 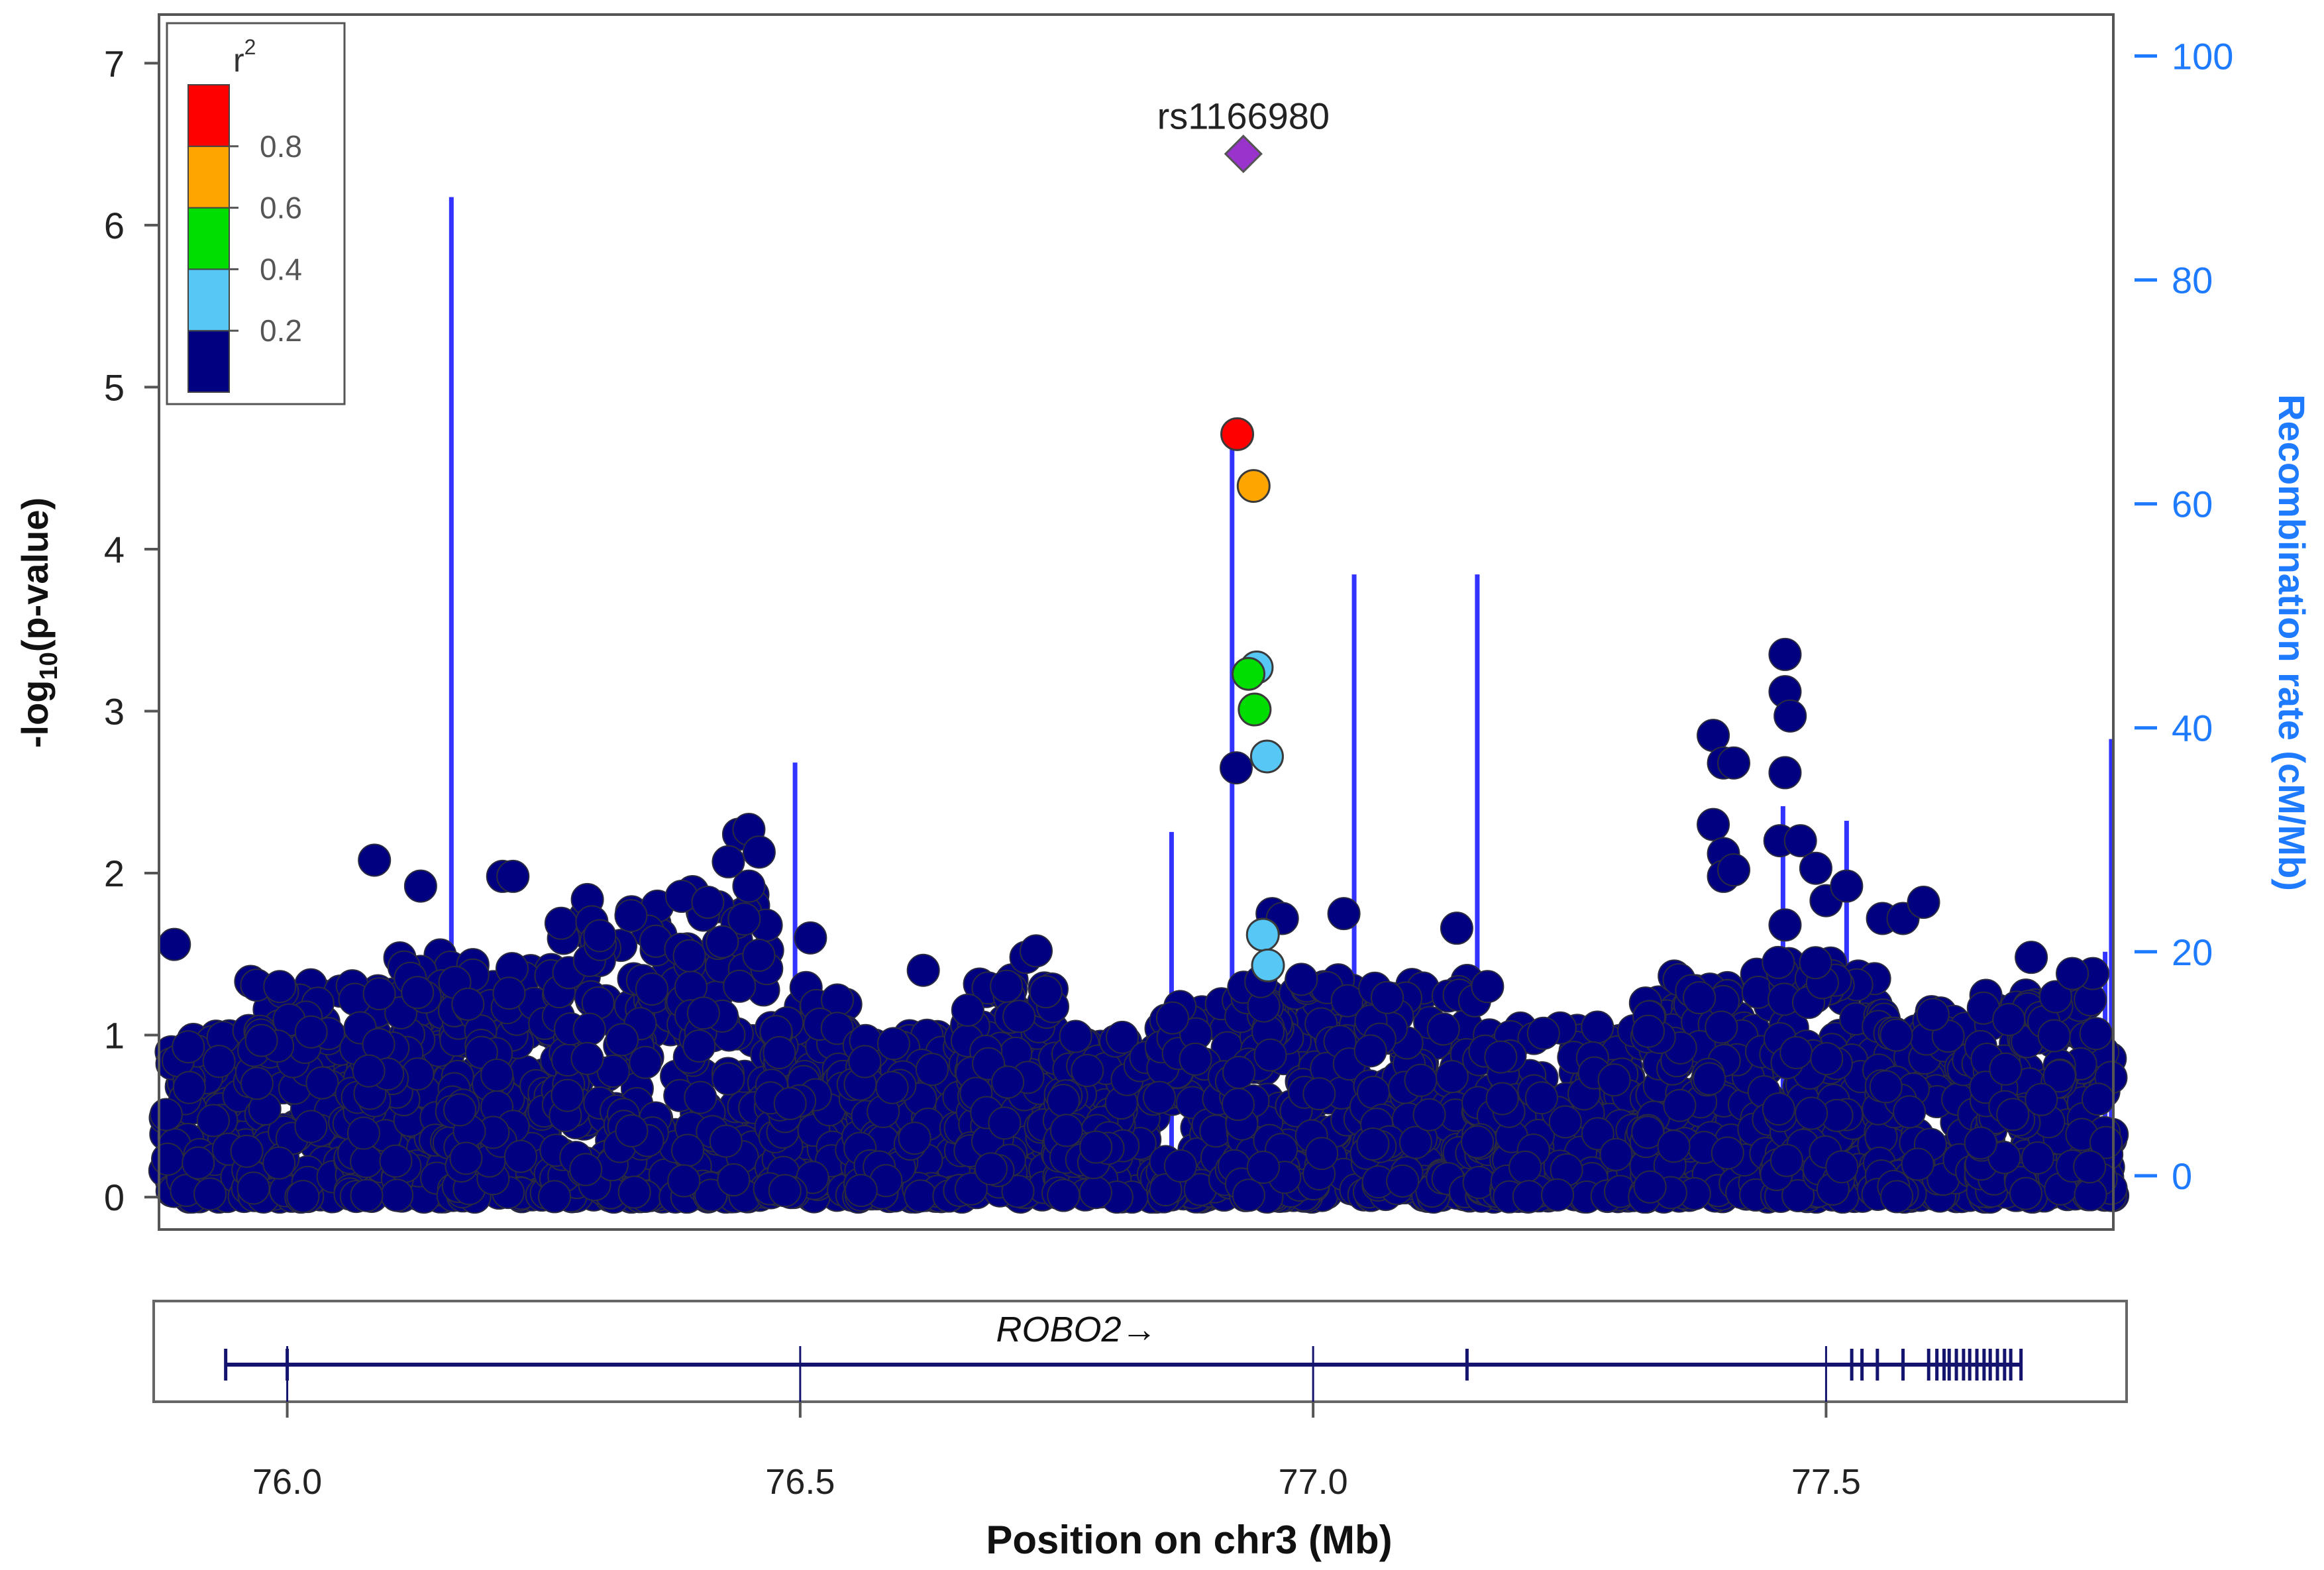 I want to click on y-tick-label: 4, so click(x=115, y=550).